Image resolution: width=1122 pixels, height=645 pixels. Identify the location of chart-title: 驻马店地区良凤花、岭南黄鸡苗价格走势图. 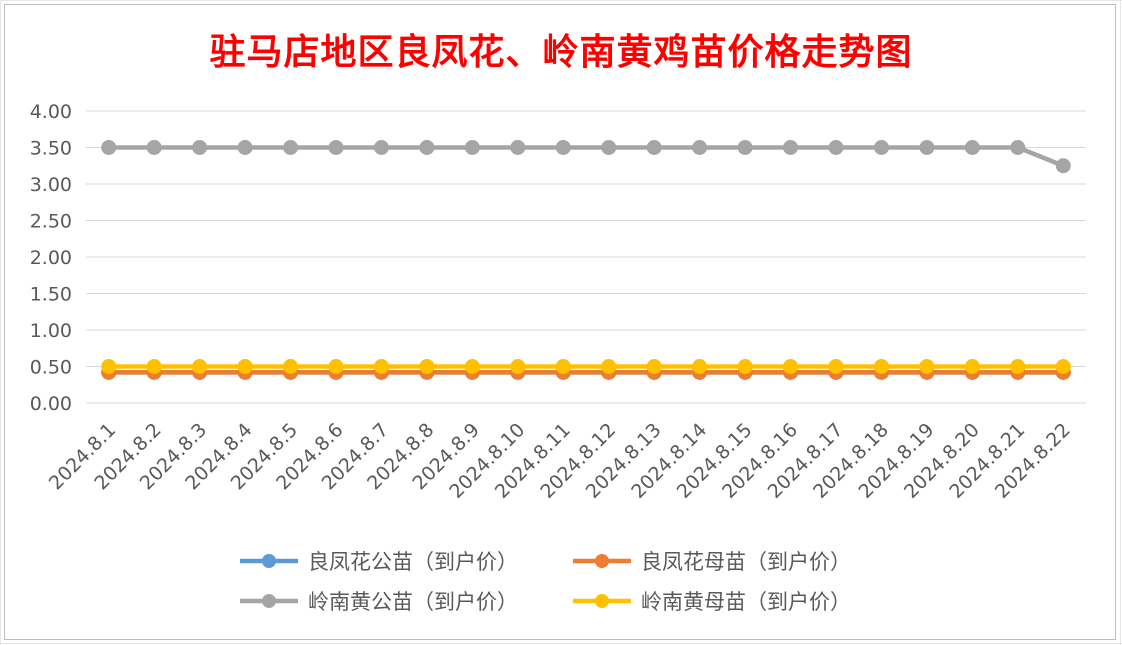
(561, 52).